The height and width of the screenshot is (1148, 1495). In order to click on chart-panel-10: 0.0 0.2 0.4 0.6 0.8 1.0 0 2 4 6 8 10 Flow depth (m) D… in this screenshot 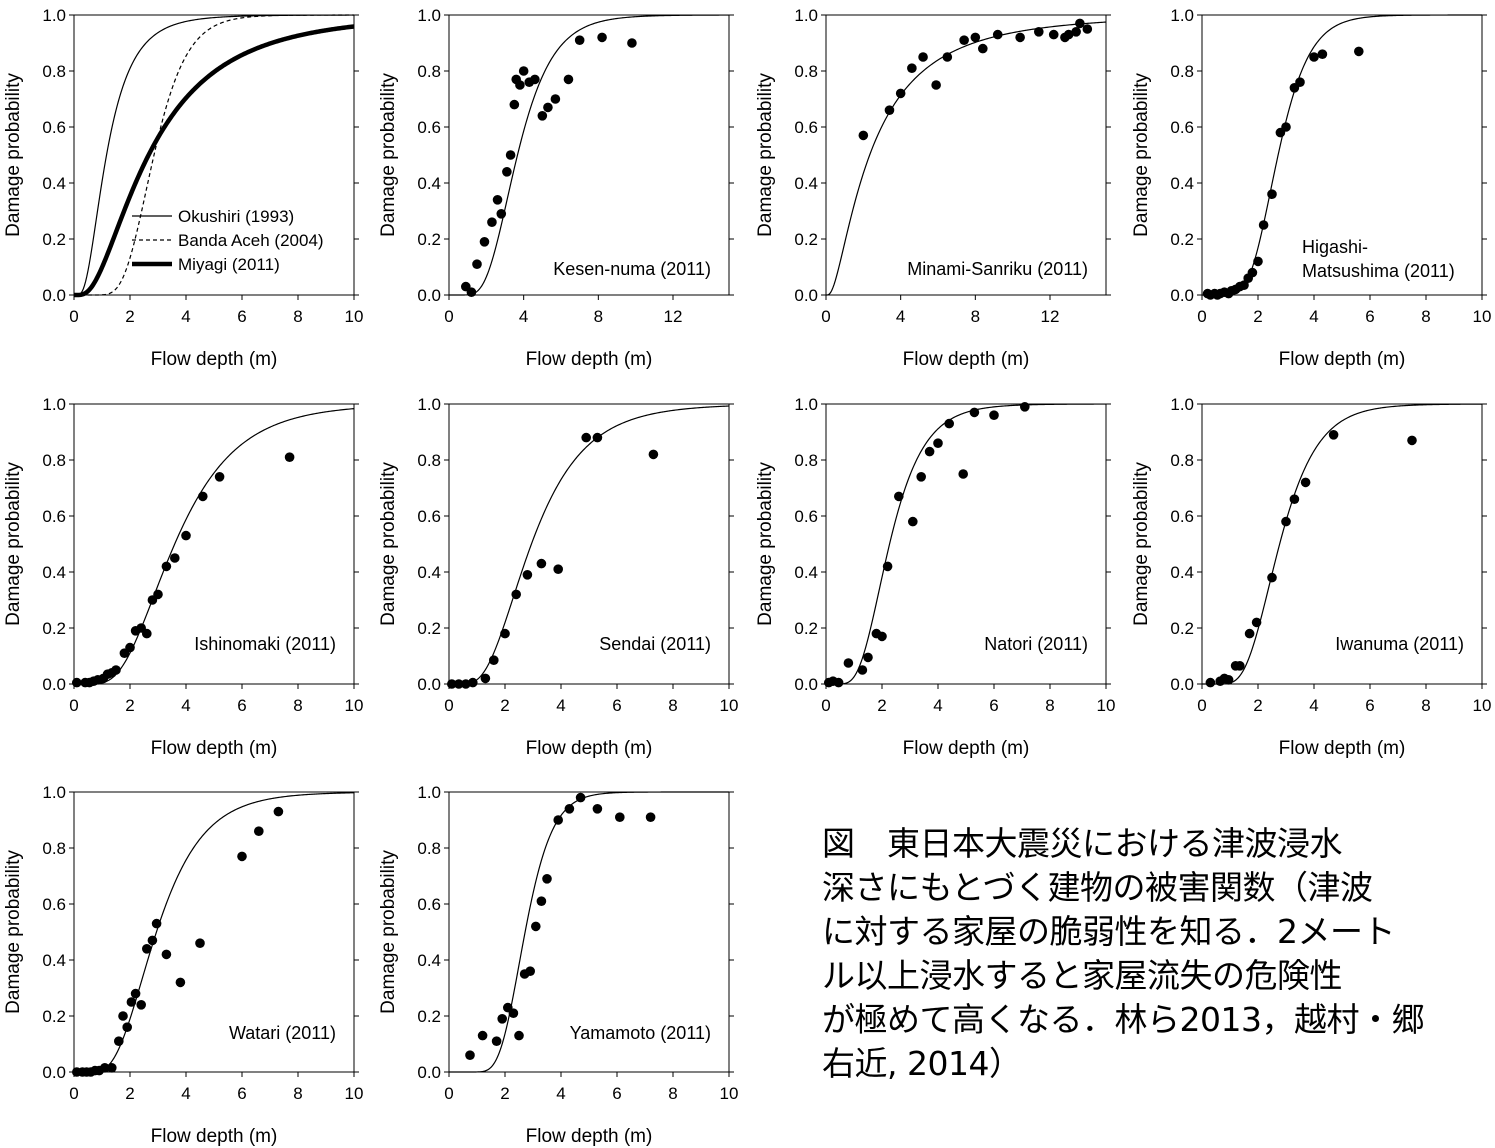, I will do `click(558, 965)`.